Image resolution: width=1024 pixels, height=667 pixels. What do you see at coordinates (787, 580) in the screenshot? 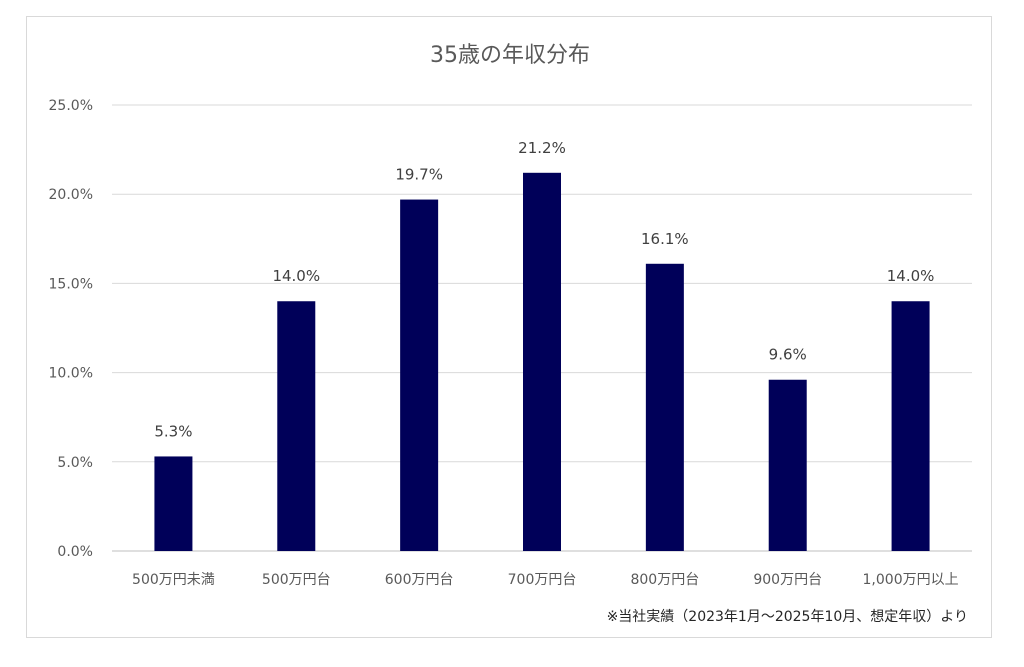
I see `category-label: 900万円台` at bounding box center [787, 580].